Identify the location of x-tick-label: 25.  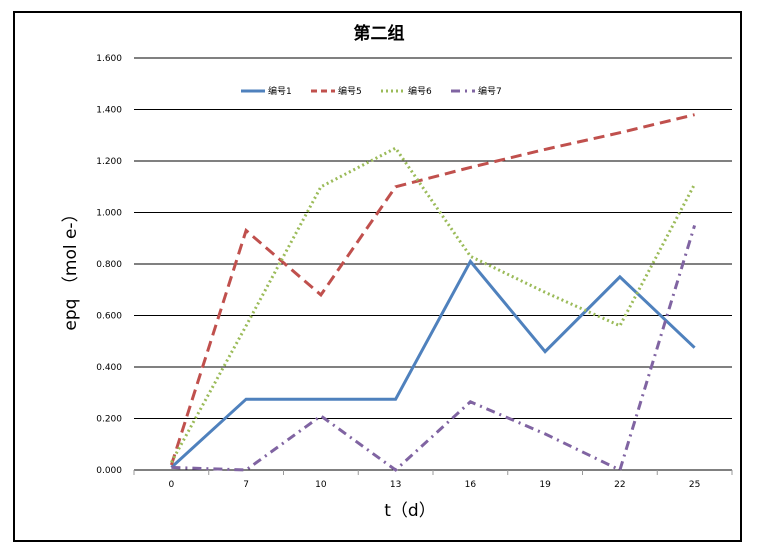
(694, 485).